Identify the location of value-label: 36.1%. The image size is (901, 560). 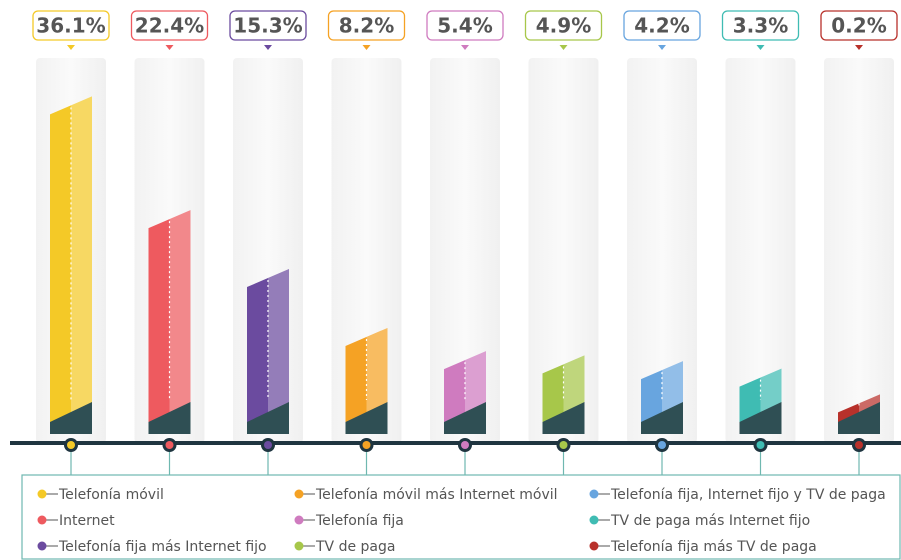
(70, 26).